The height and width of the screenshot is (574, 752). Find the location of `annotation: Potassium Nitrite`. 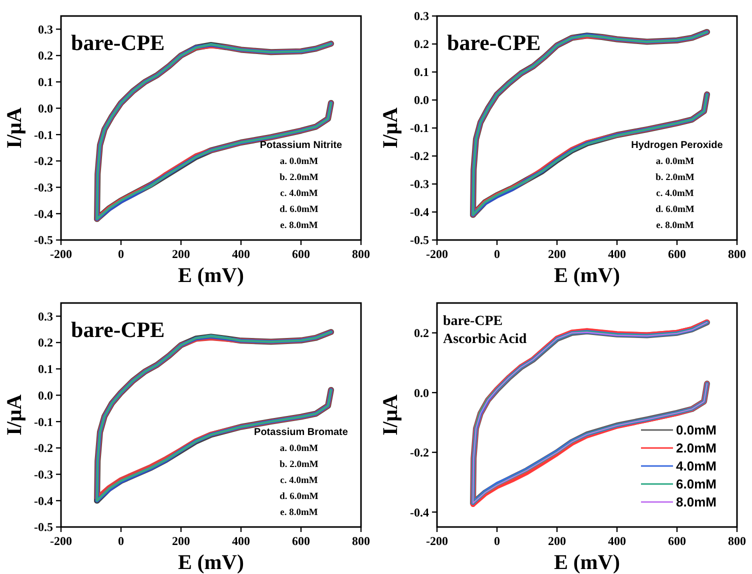

annotation: Potassium Nitrite is located at coordinates (301, 145).